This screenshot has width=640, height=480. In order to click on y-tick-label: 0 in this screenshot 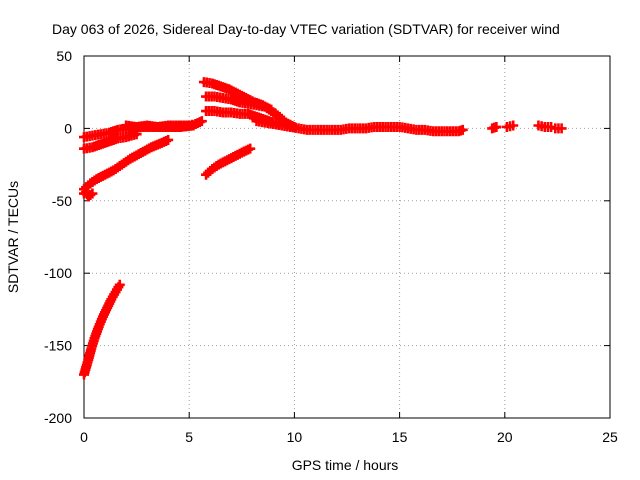, I will do `click(68, 128)`.